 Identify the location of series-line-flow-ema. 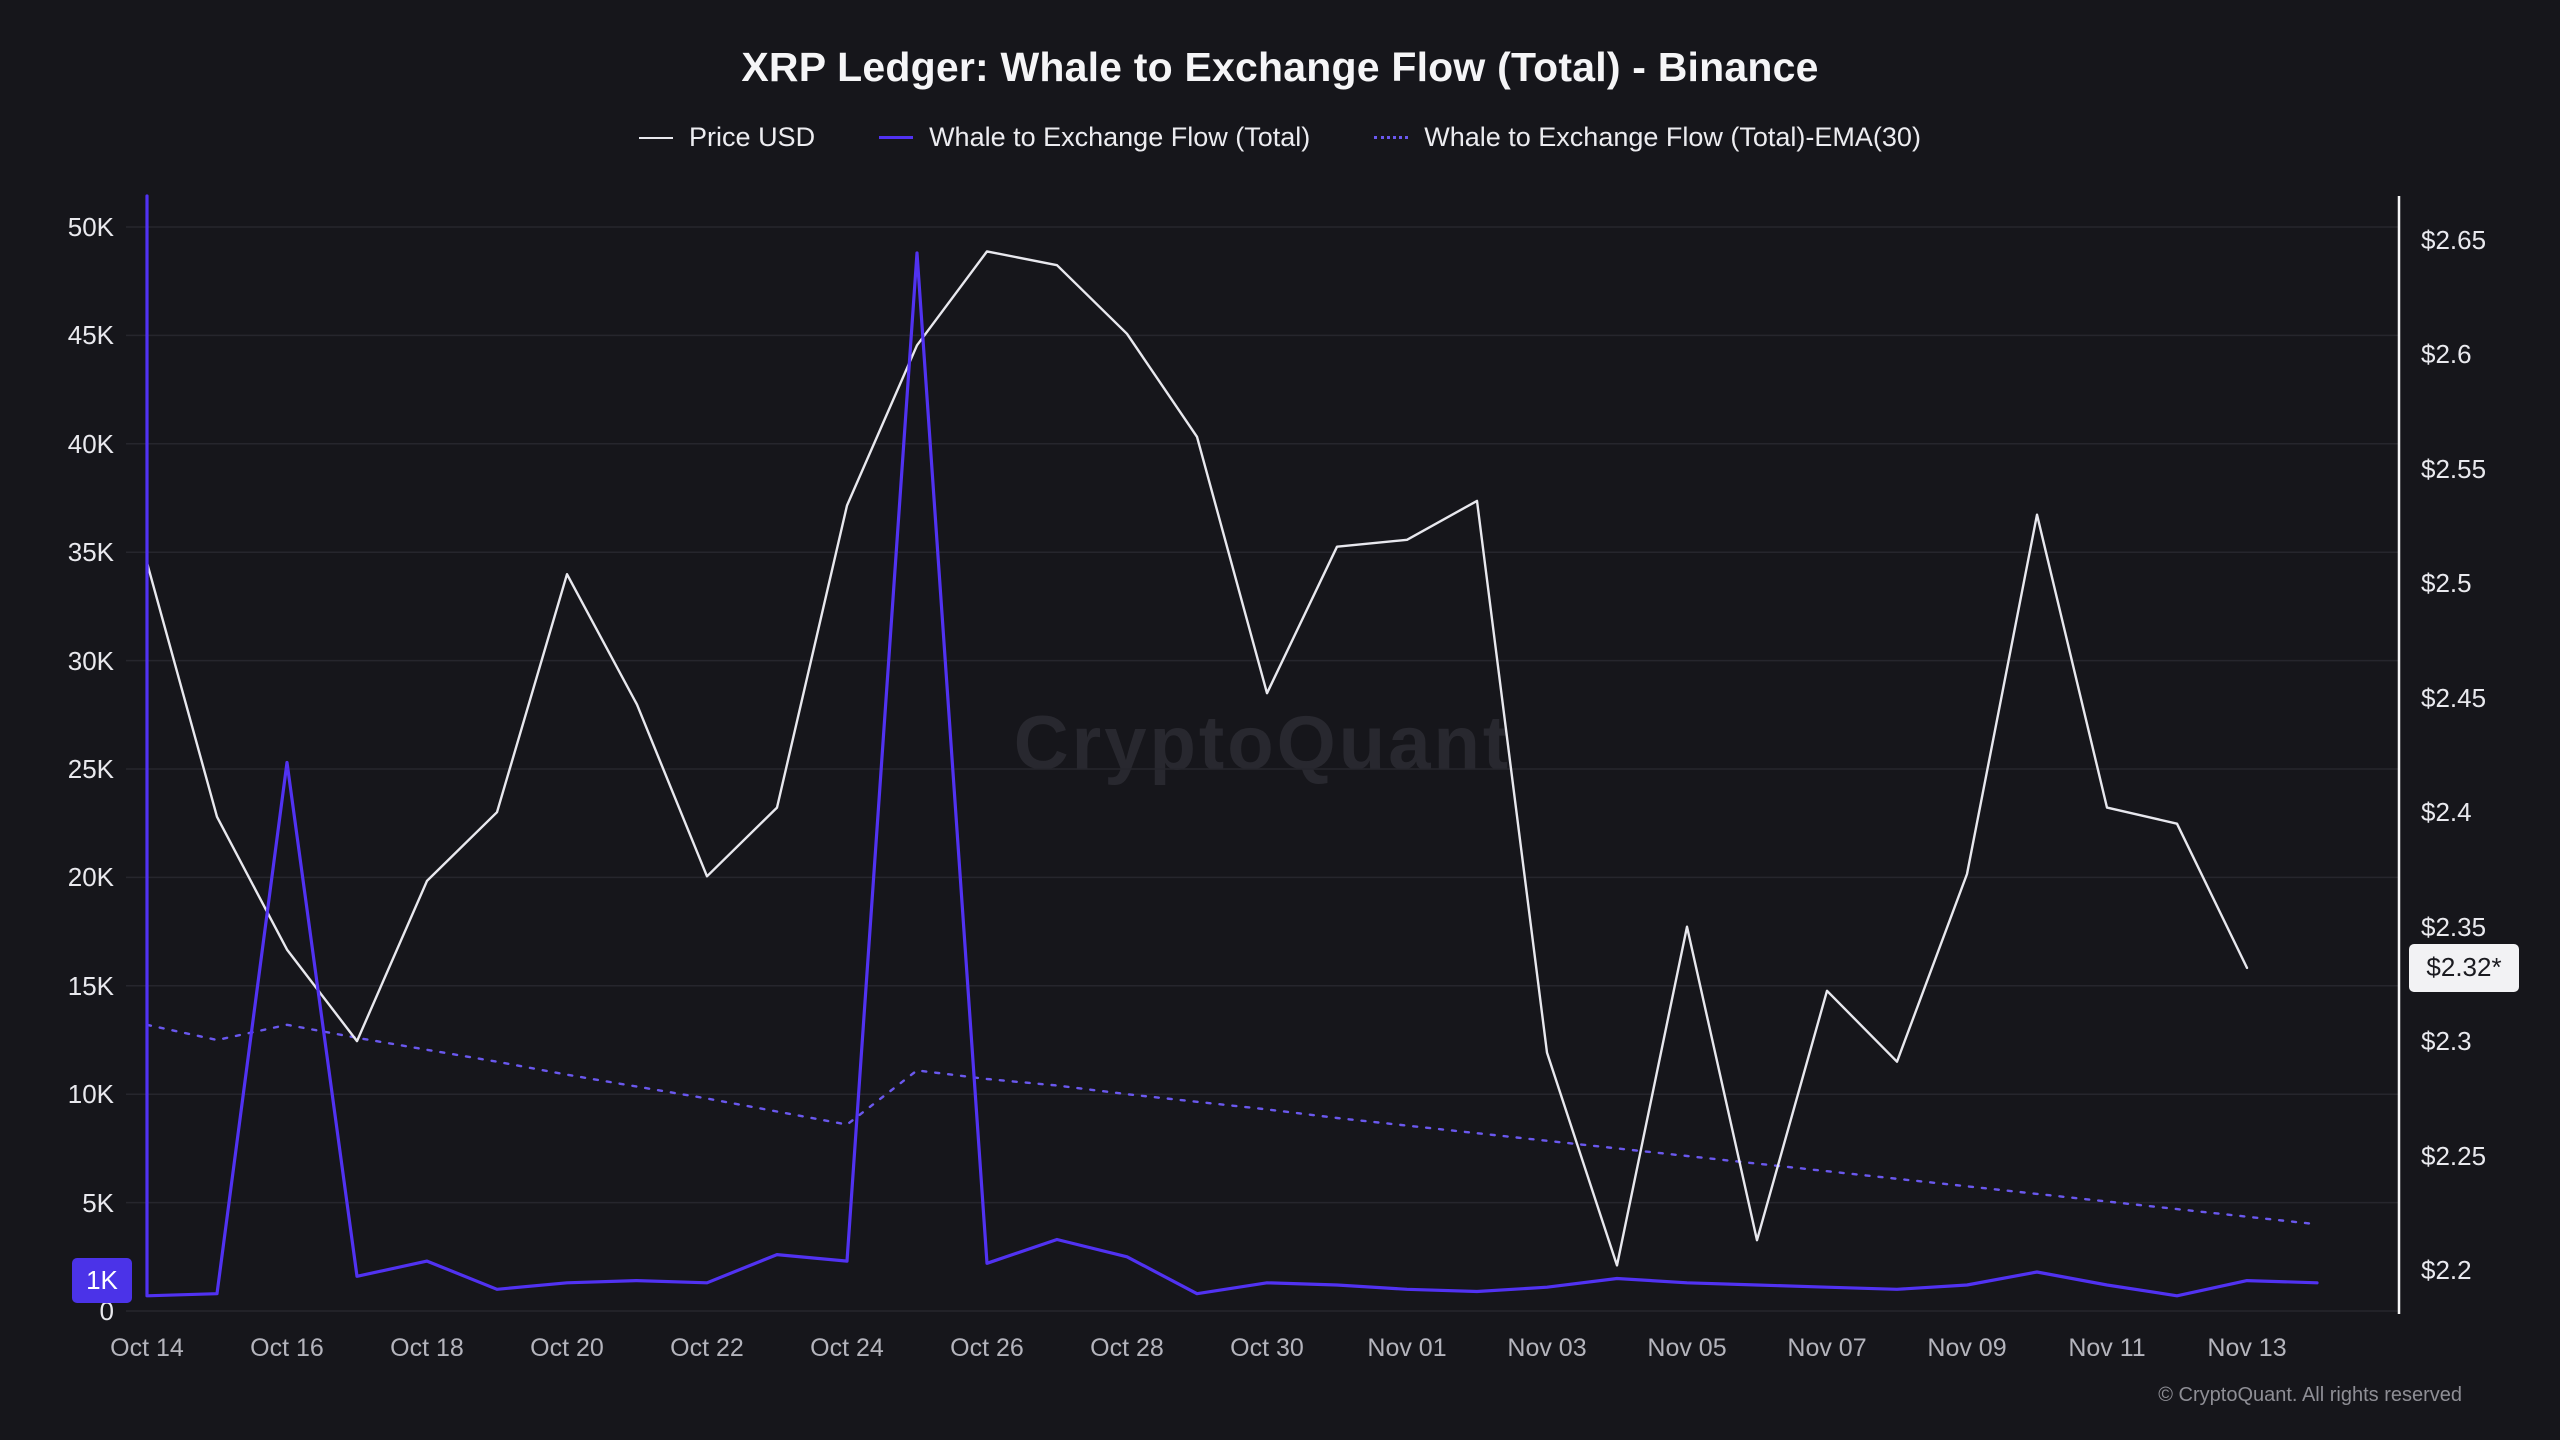
(1232, 1124).